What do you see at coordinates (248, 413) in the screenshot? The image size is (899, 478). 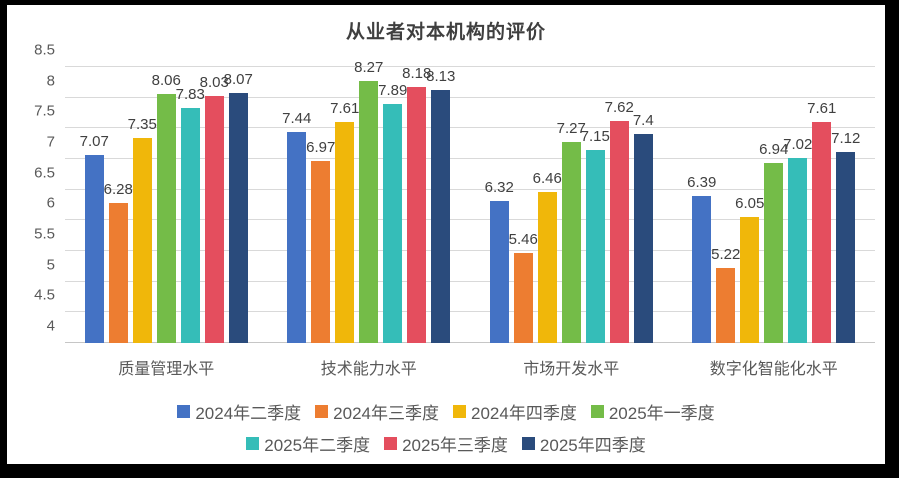 I see `legend-label: 2024年二季度` at bounding box center [248, 413].